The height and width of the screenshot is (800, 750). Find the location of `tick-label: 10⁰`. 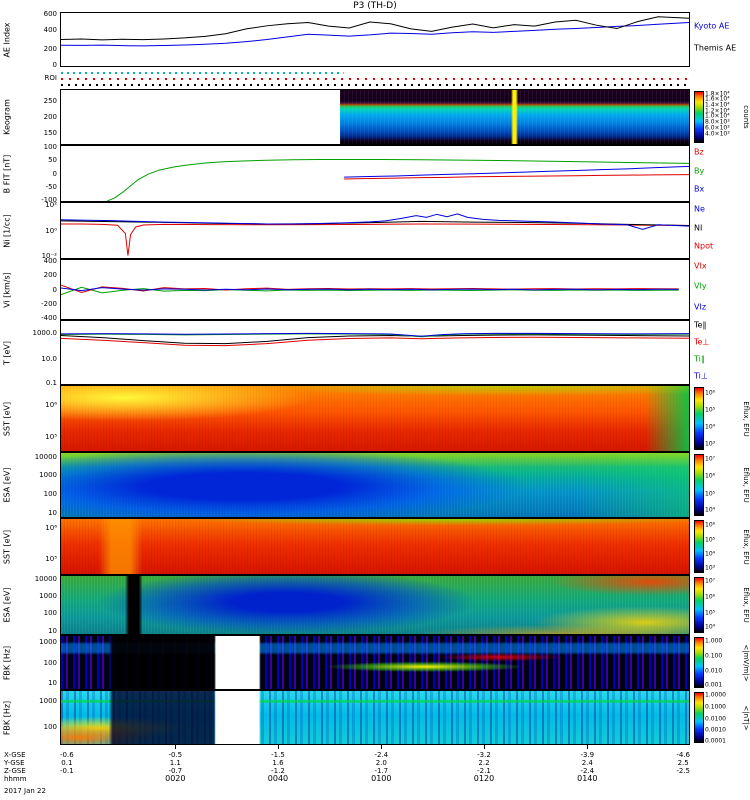

tick-label: 10⁰ is located at coordinates (51, 230).